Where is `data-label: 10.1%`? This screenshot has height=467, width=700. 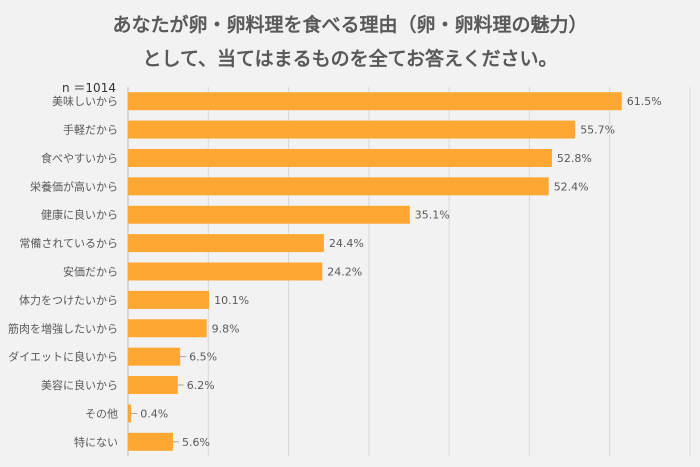
data-label: 10.1% is located at coordinates (231, 300).